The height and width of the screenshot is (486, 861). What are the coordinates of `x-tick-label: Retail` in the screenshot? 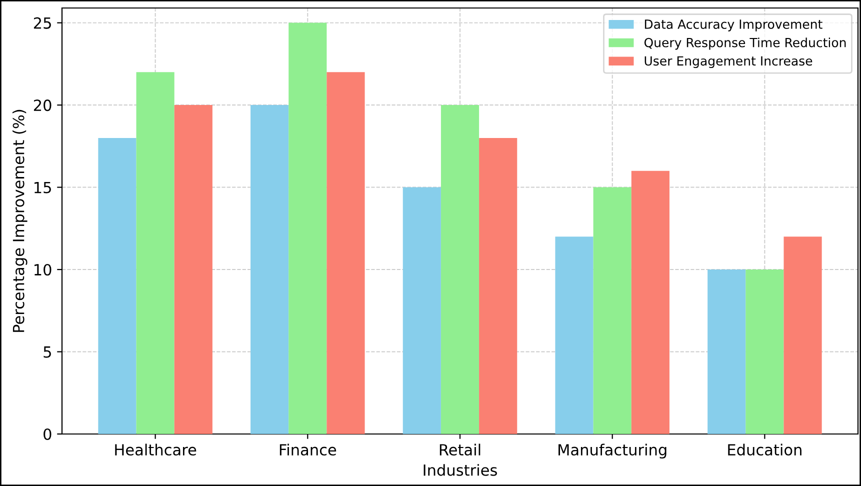 It's located at (460, 450).